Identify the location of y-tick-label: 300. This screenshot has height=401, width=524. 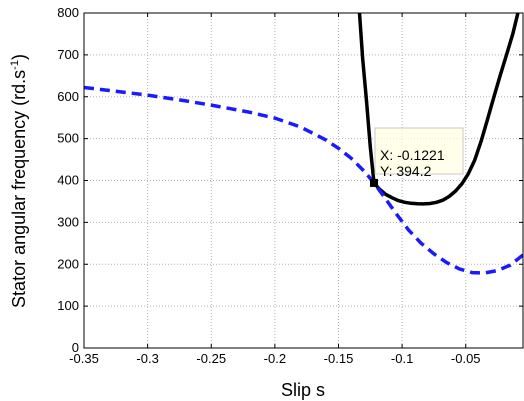
(68, 221).